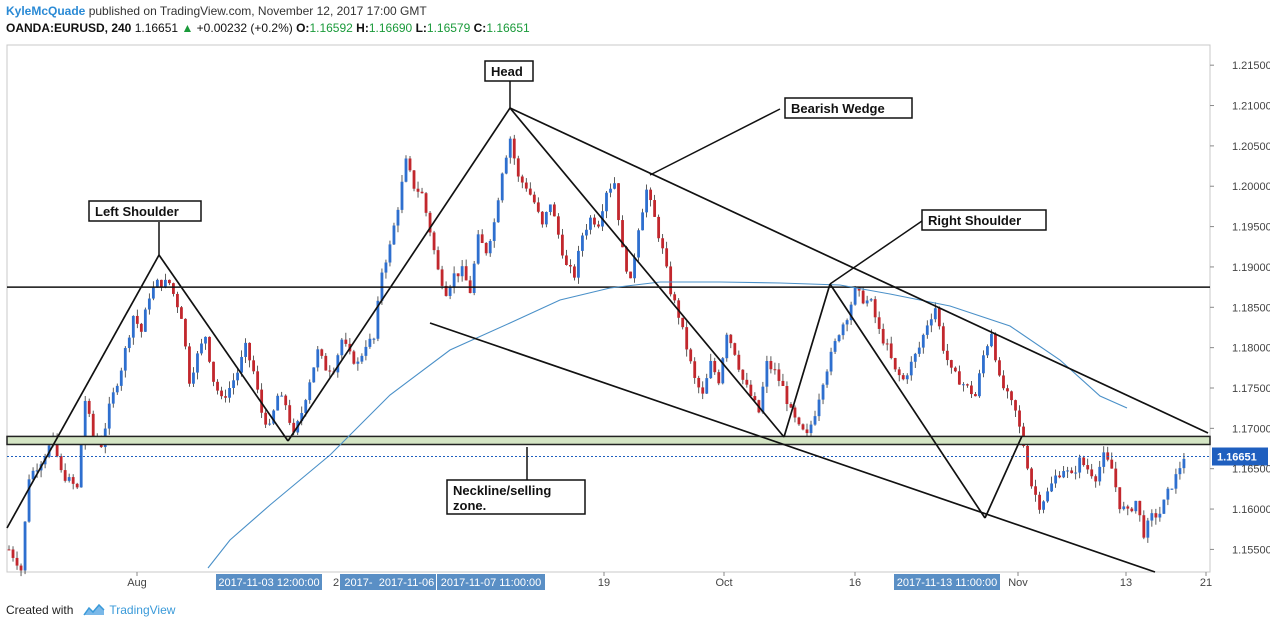 The width and height of the screenshot is (1270, 628). I want to click on tradingview-brand-link: TradingView, so click(142, 610).